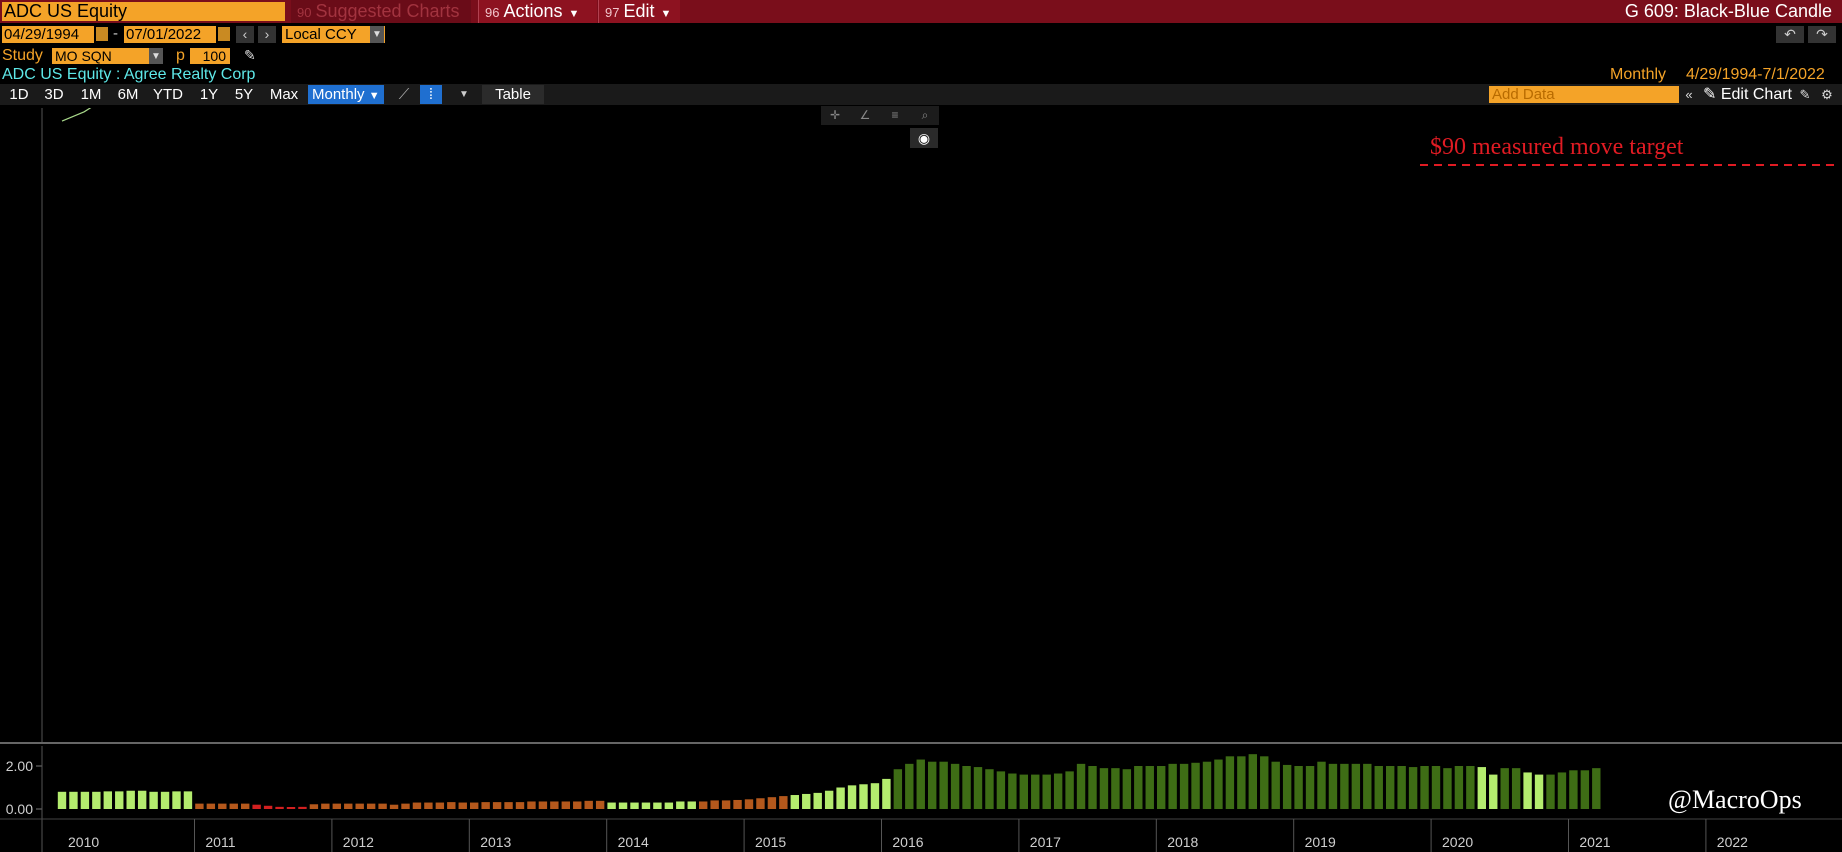 This screenshot has height=852, width=1842. Describe the element at coordinates (333, 34) in the screenshot. I see `currency-select: Local CCY` at that location.